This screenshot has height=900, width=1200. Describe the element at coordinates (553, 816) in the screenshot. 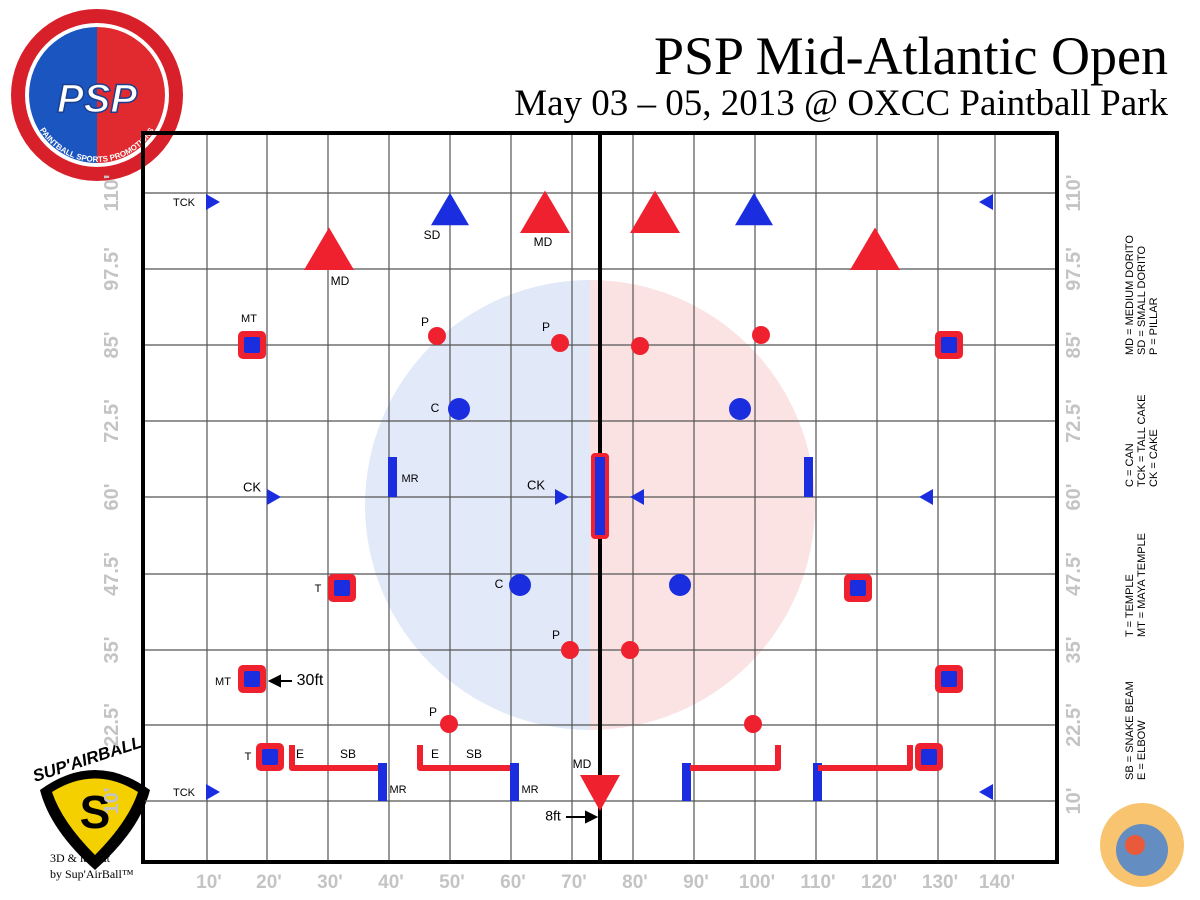

I see `bunker-label: 8ft` at that location.